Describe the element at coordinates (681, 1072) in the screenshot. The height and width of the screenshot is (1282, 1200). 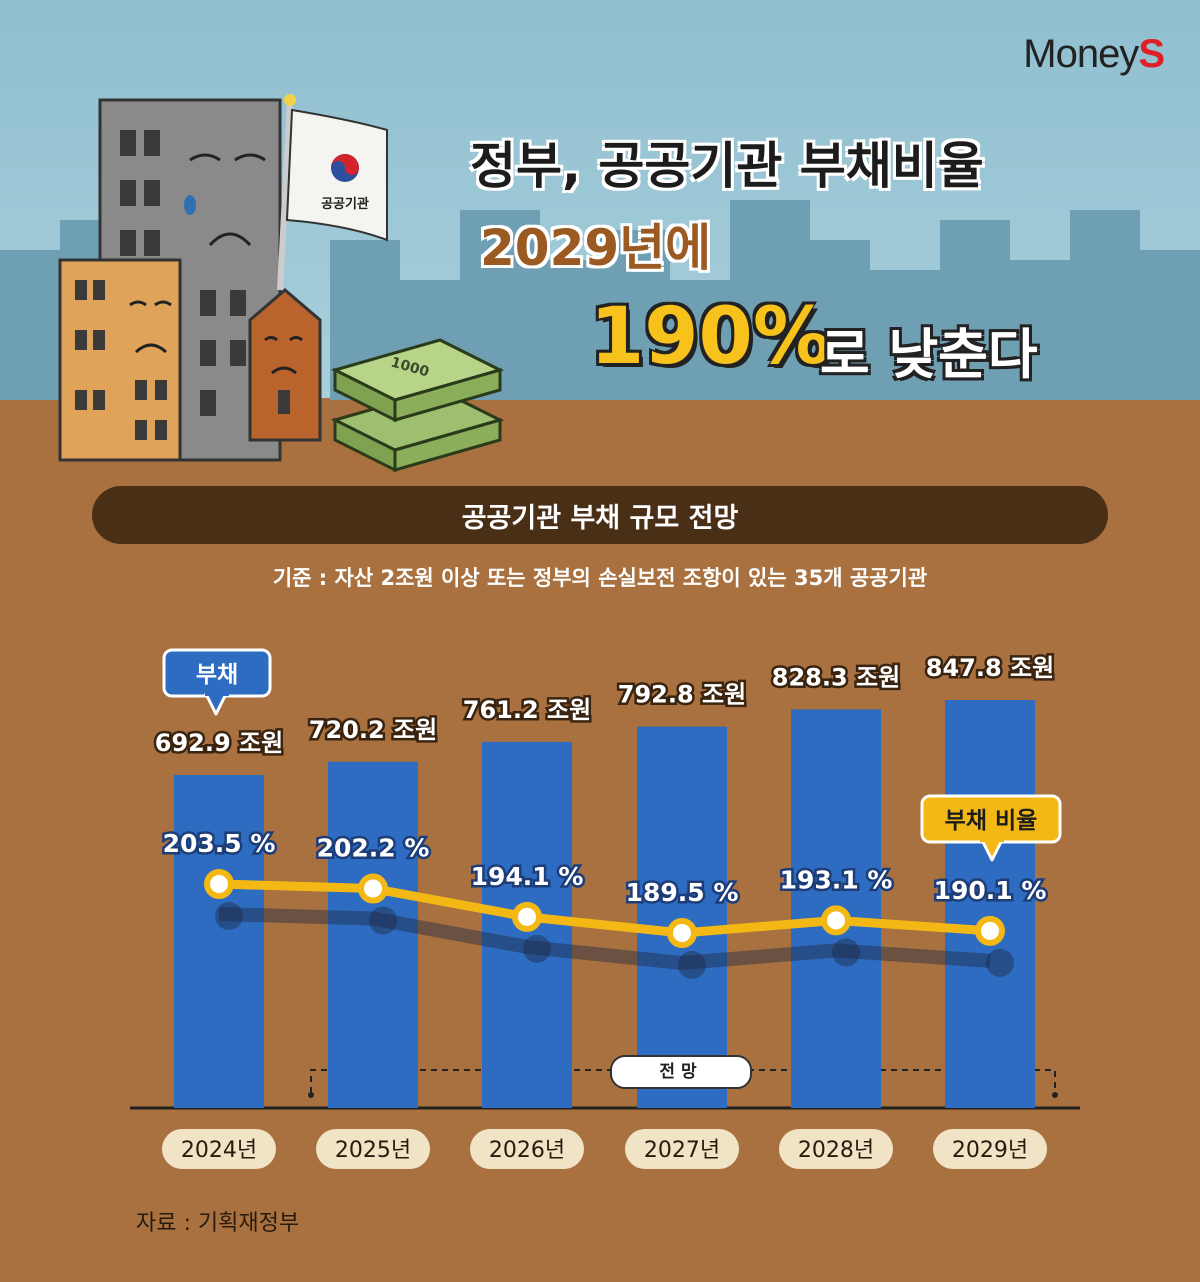
I see `forecast-label: 전망` at that location.